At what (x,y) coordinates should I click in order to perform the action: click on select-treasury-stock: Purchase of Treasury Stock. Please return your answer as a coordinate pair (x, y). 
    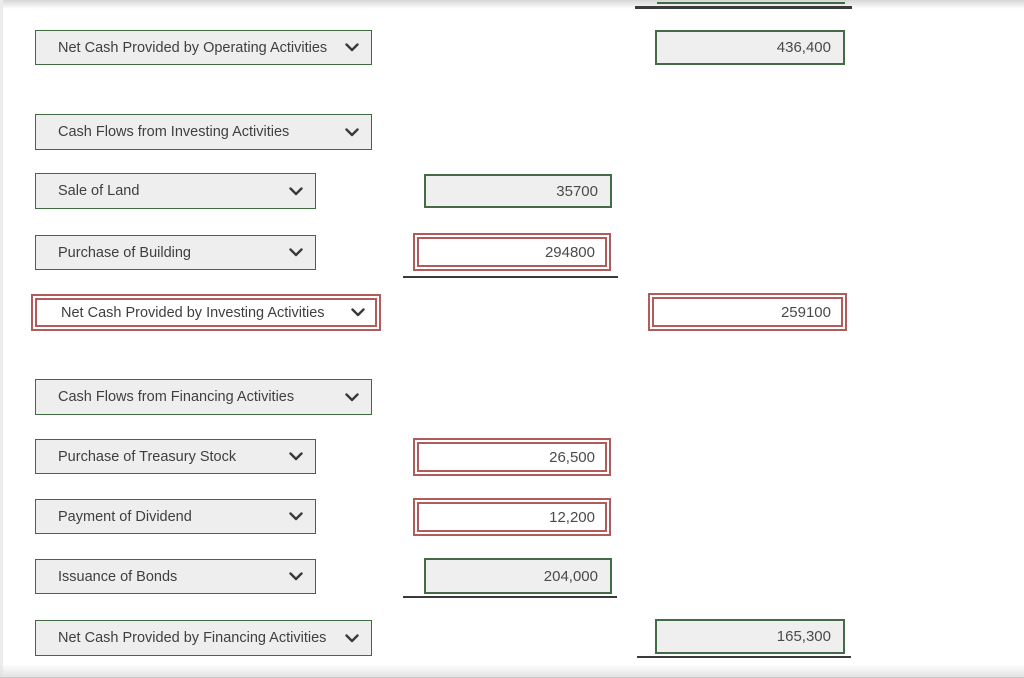
    Looking at the image, I should click on (175, 456).